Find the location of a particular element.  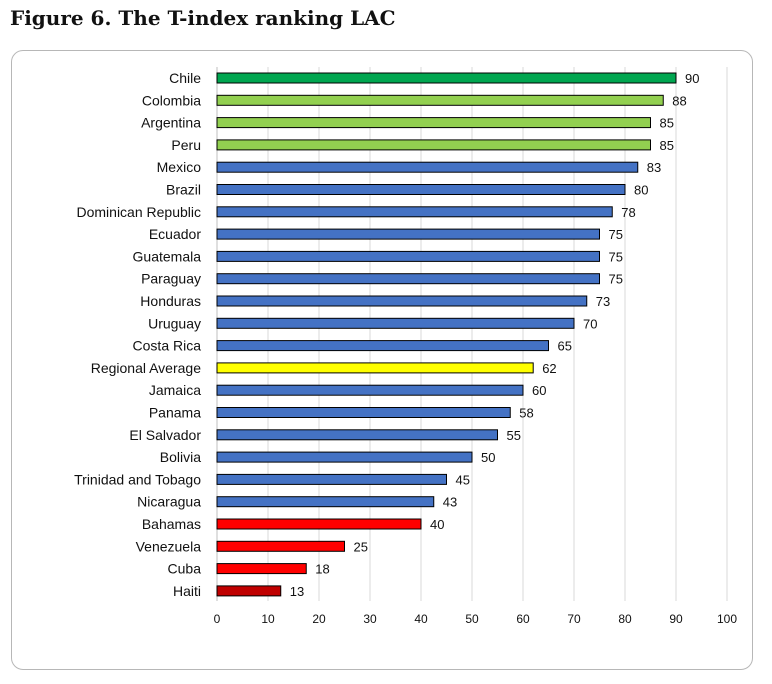

data-label: 90 is located at coordinates (692, 78).